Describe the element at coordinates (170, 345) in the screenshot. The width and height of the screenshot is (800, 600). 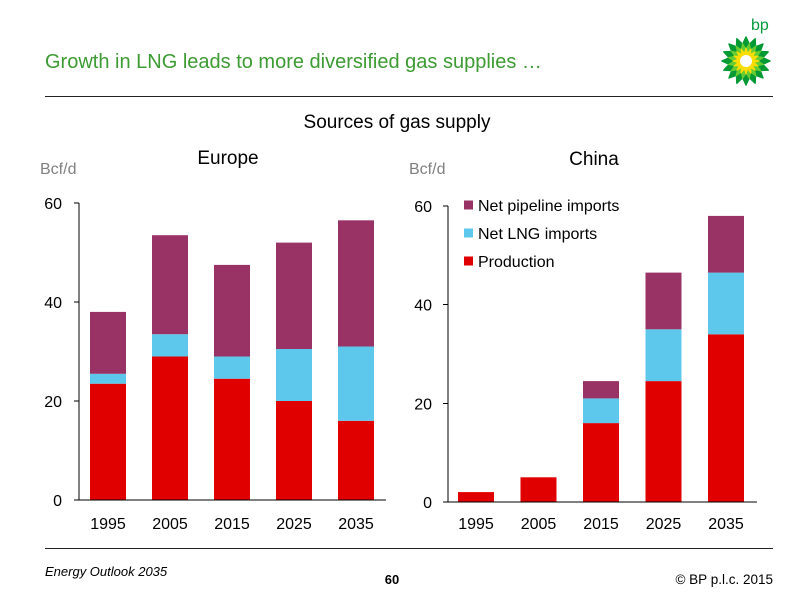
I see `bar-europe-2005-net-lng-imports` at that location.